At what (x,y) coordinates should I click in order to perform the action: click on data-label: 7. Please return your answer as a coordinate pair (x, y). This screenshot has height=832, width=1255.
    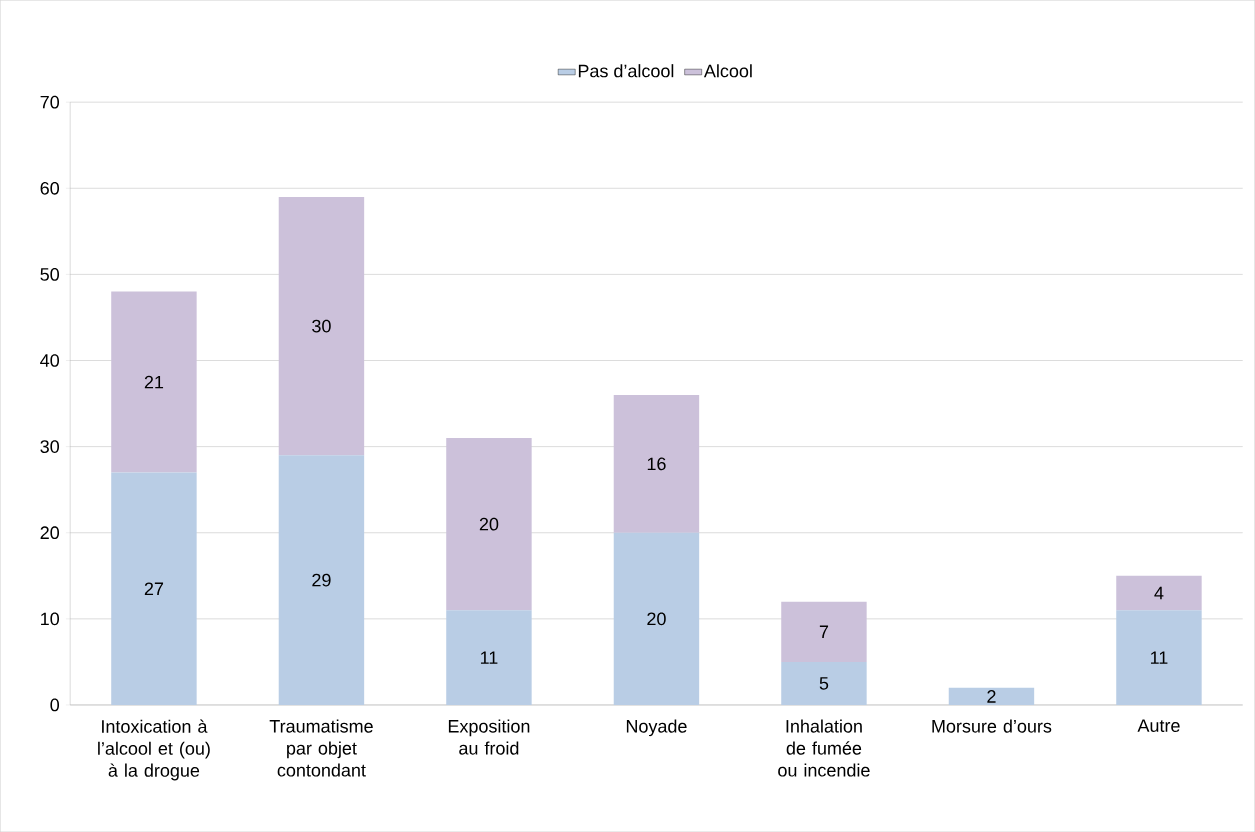
    Looking at the image, I should click on (824, 631).